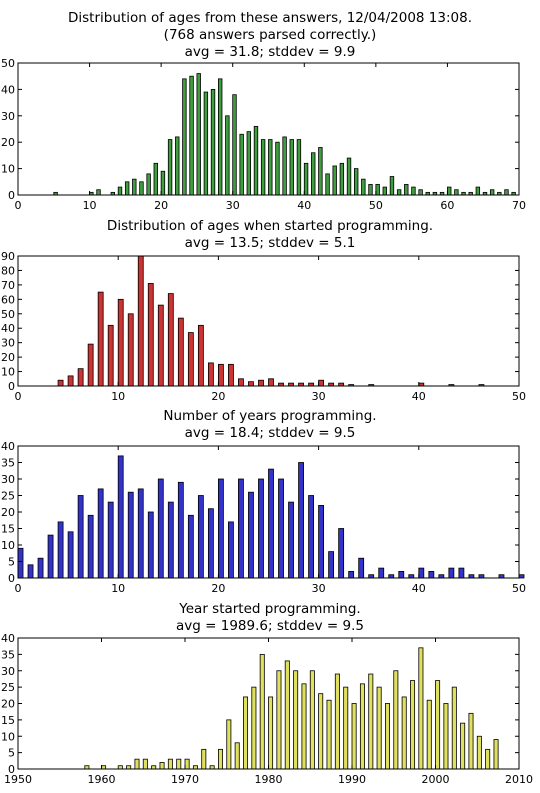  I want to click on chart-start-age-ytick-label: 90, so click(8, 256).